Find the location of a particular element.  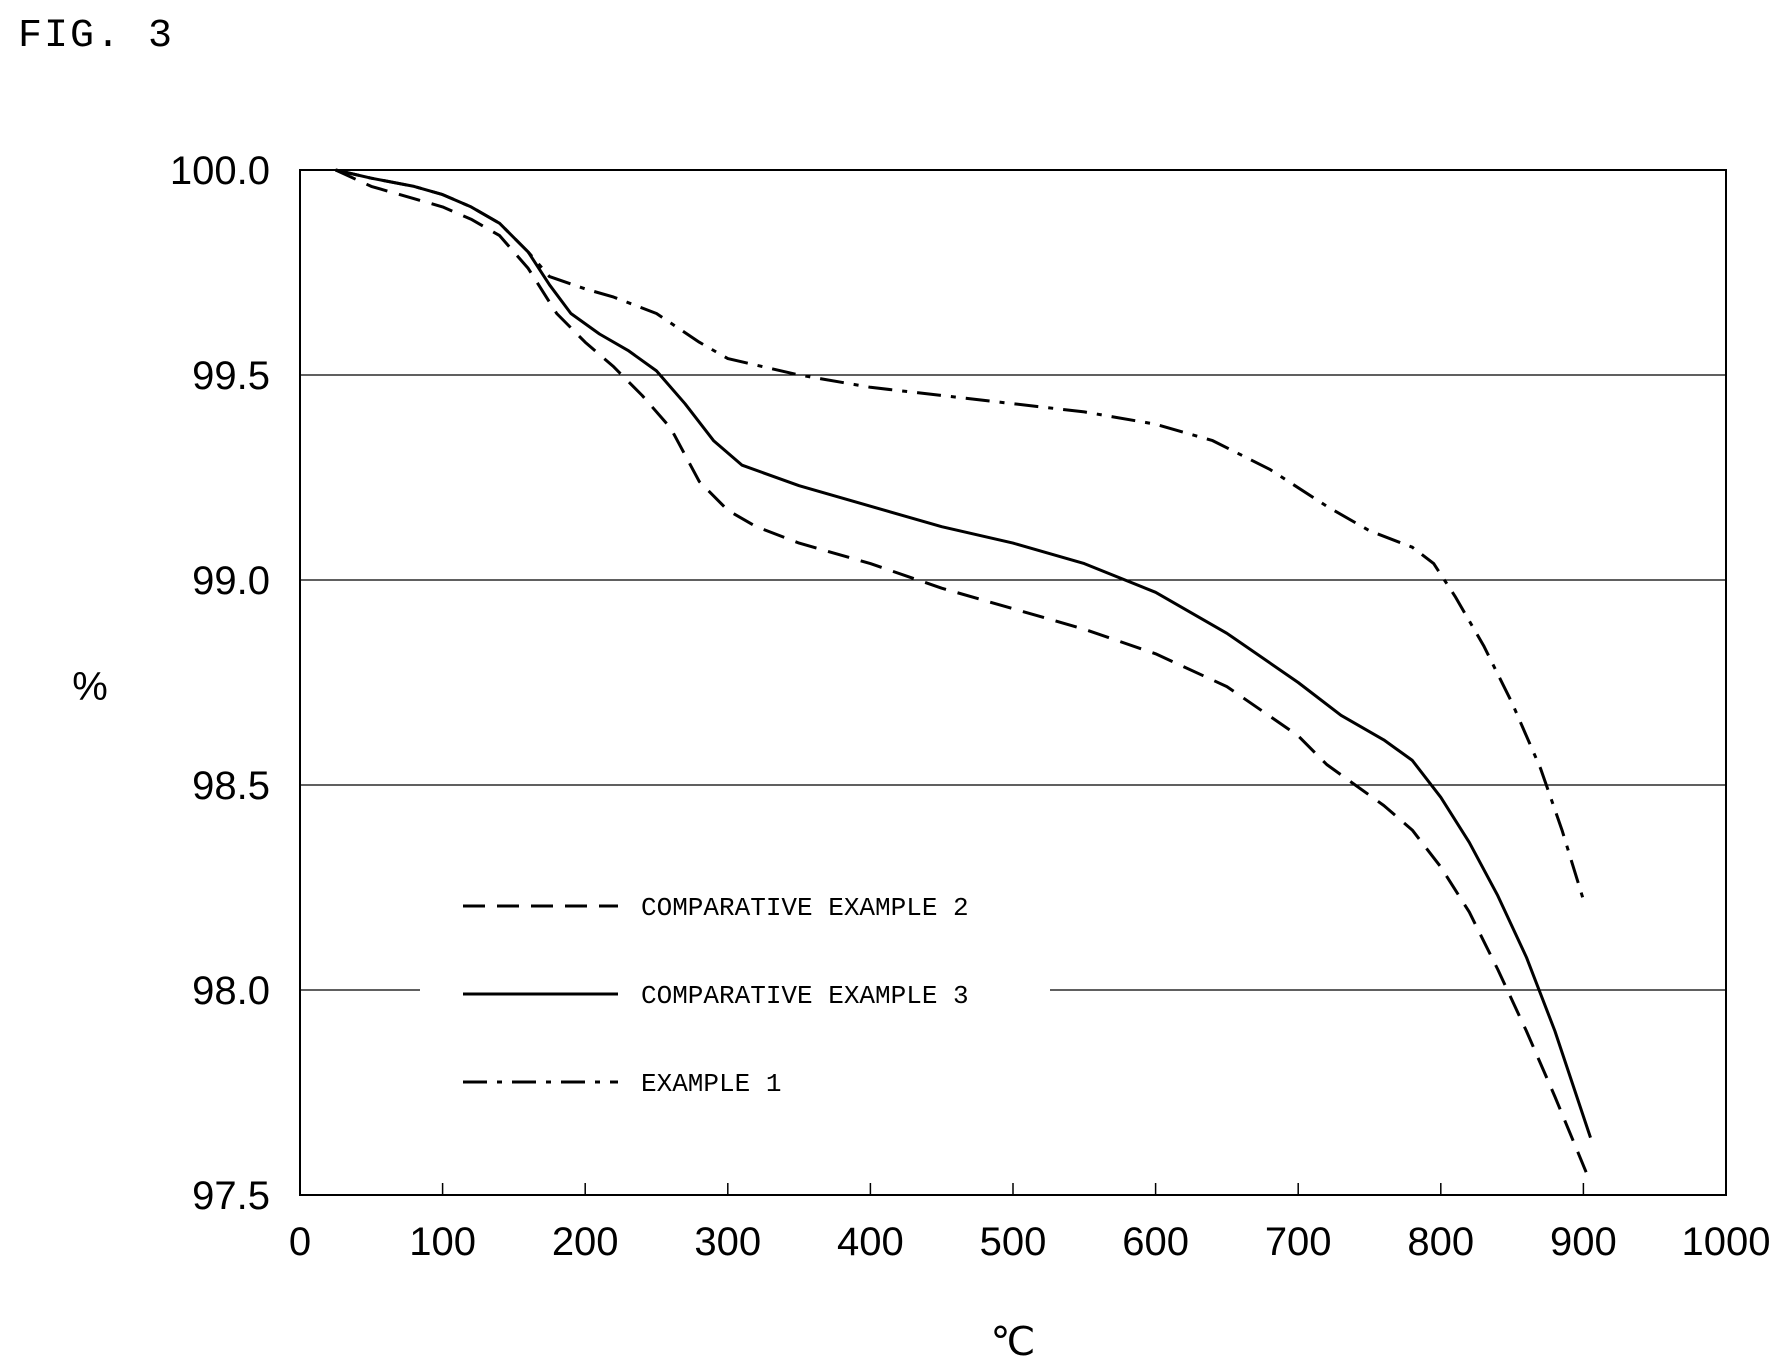

y-tick-label: 98.5 is located at coordinates (231, 786).